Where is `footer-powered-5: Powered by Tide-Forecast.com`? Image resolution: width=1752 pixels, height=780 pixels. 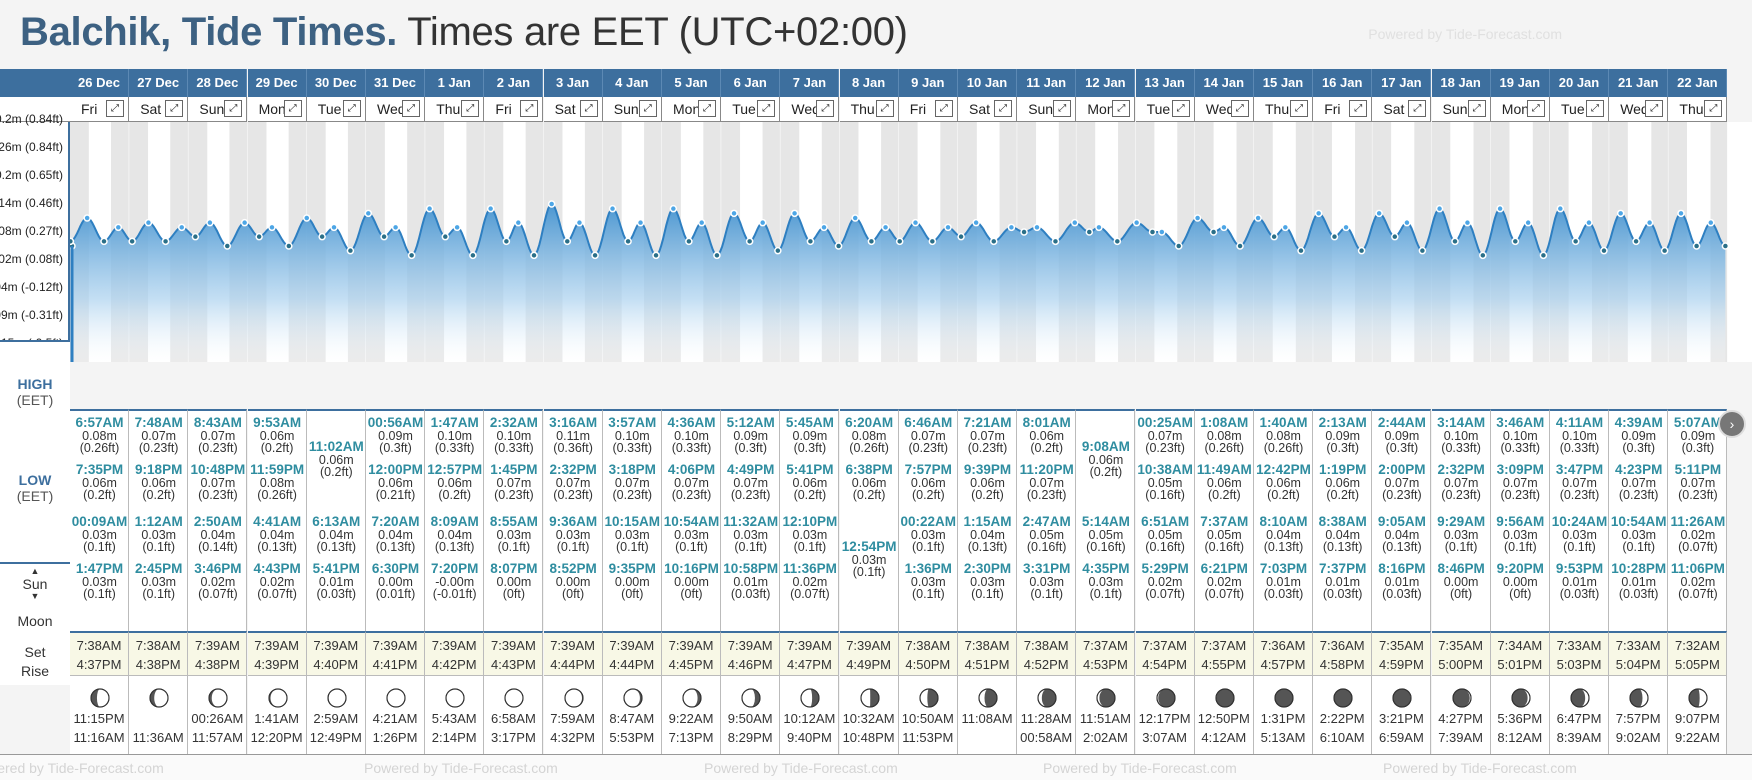 footer-powered-5: Powered by Tide-Forecast.com is located at coordinates (1480, 768).